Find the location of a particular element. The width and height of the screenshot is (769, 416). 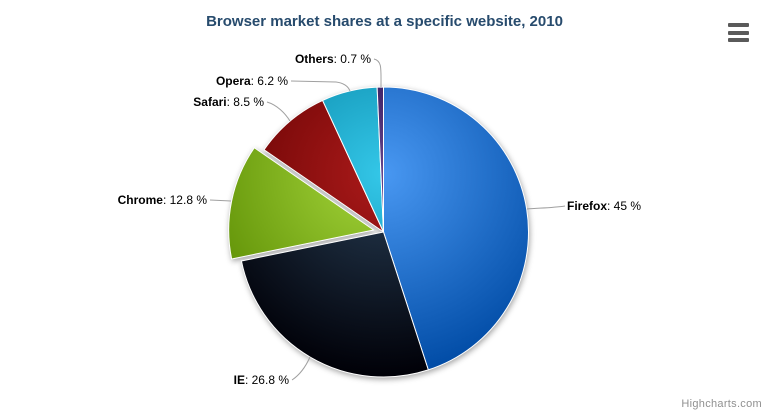

slice-value: : 6.2 % is located at coordinates (269, 81).